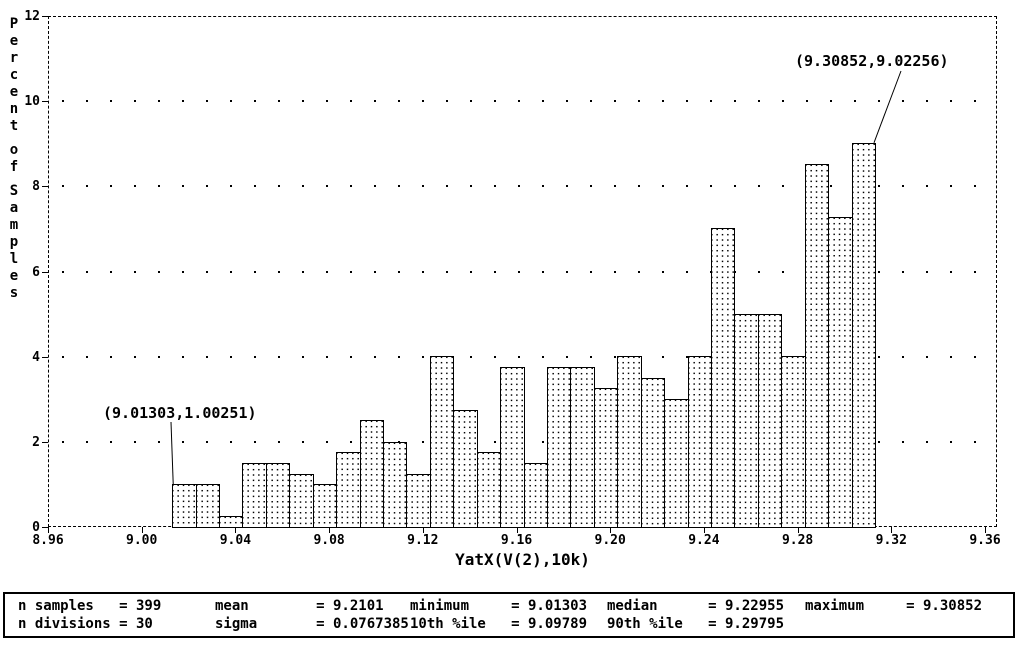  What do you see at coordinates (522, 559) in the screenshot?
I see `x-axis-title: YatX(V(2),10k)` at bounding box center [522, 559].